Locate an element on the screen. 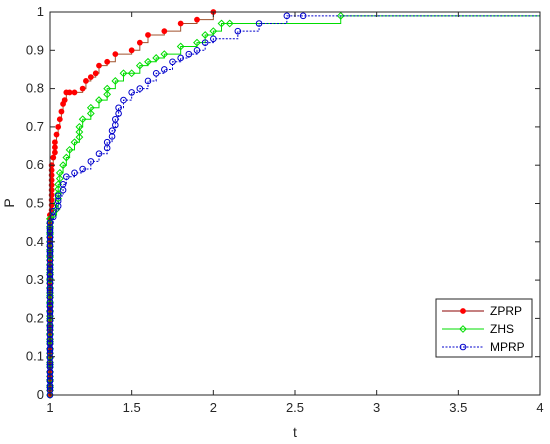  x-axis-label: t is located at coordinates (295, 432).